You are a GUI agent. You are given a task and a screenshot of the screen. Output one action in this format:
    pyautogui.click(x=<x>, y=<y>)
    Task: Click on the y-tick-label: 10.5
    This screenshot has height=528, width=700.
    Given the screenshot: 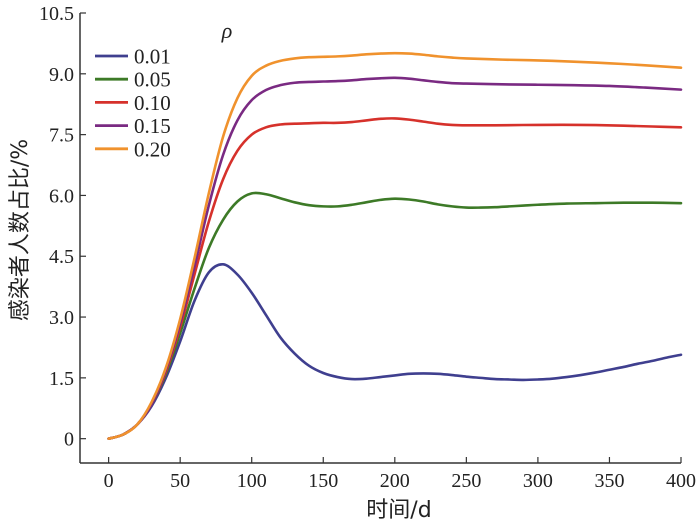 What is the action you would take?
    pyautogui.click(x=56, y=14)
    